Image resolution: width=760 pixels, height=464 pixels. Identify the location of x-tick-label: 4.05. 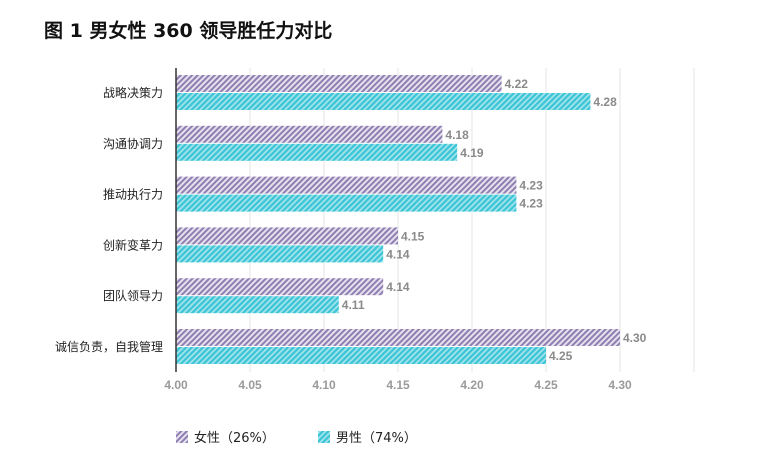
(250, 385).